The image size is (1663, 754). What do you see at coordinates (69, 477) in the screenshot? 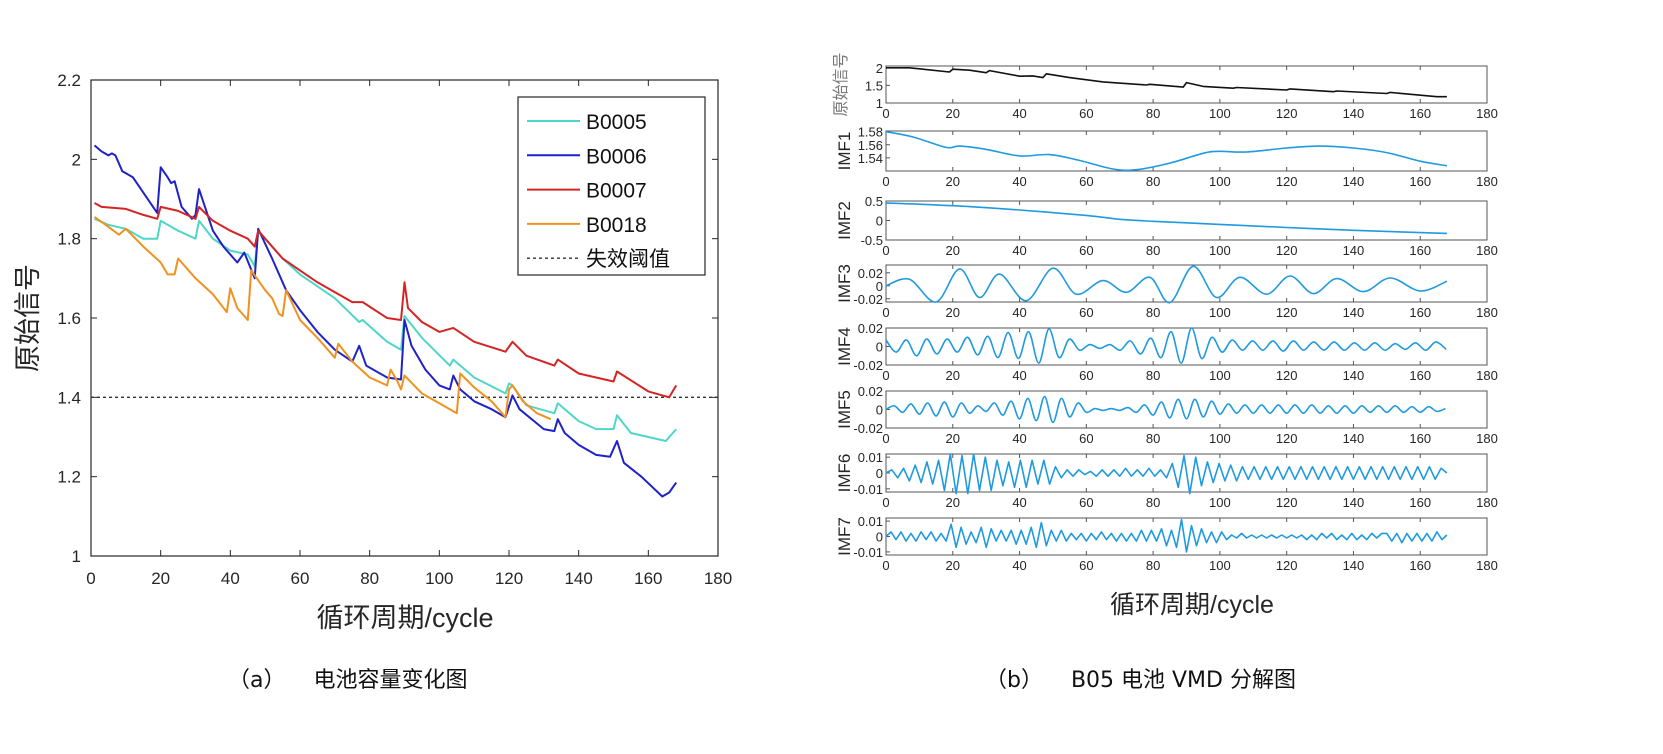
I see `y-tick-label: 1.2` at bounding box center [69, 477].